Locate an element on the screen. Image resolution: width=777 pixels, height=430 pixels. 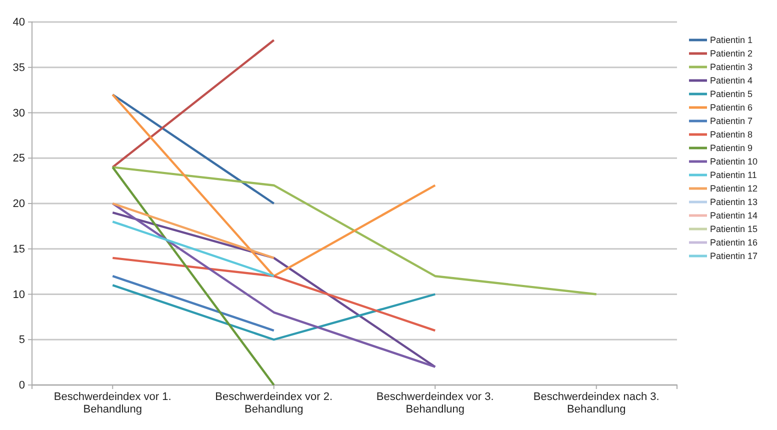
legend-label: Patientin 9 is located at coordinates (731, 148).